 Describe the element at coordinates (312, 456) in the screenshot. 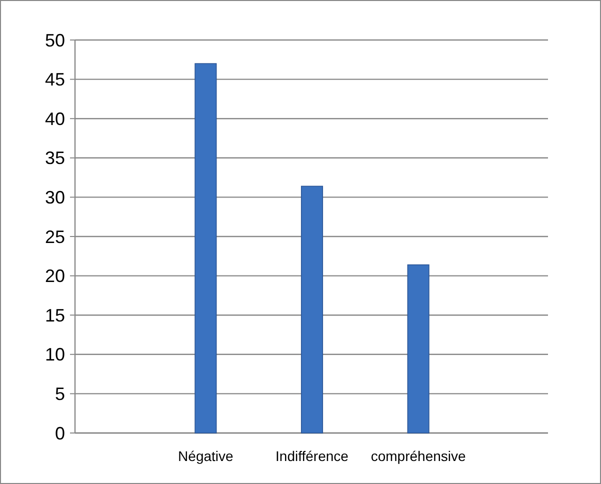

I see `x-tick-label: Indifférence` at that location.